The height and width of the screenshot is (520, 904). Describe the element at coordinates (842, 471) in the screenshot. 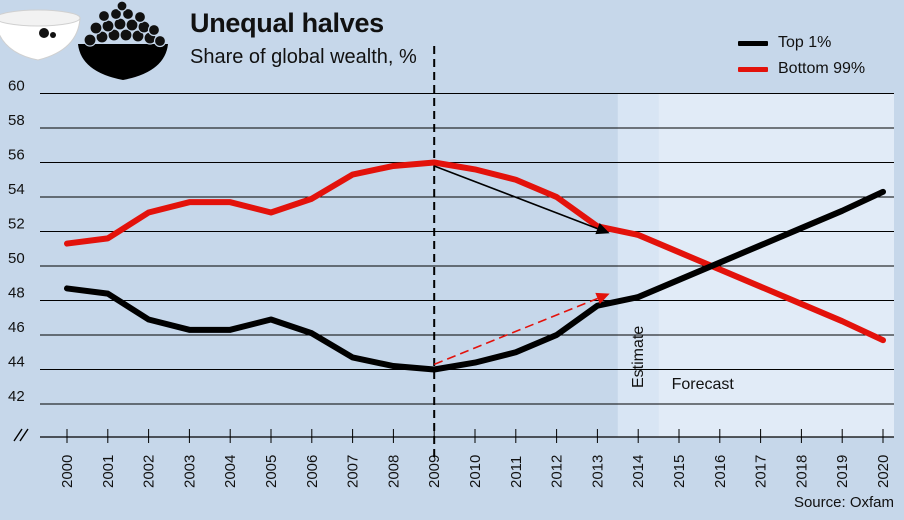

I see `x-tick-2019: 2019` at that location.